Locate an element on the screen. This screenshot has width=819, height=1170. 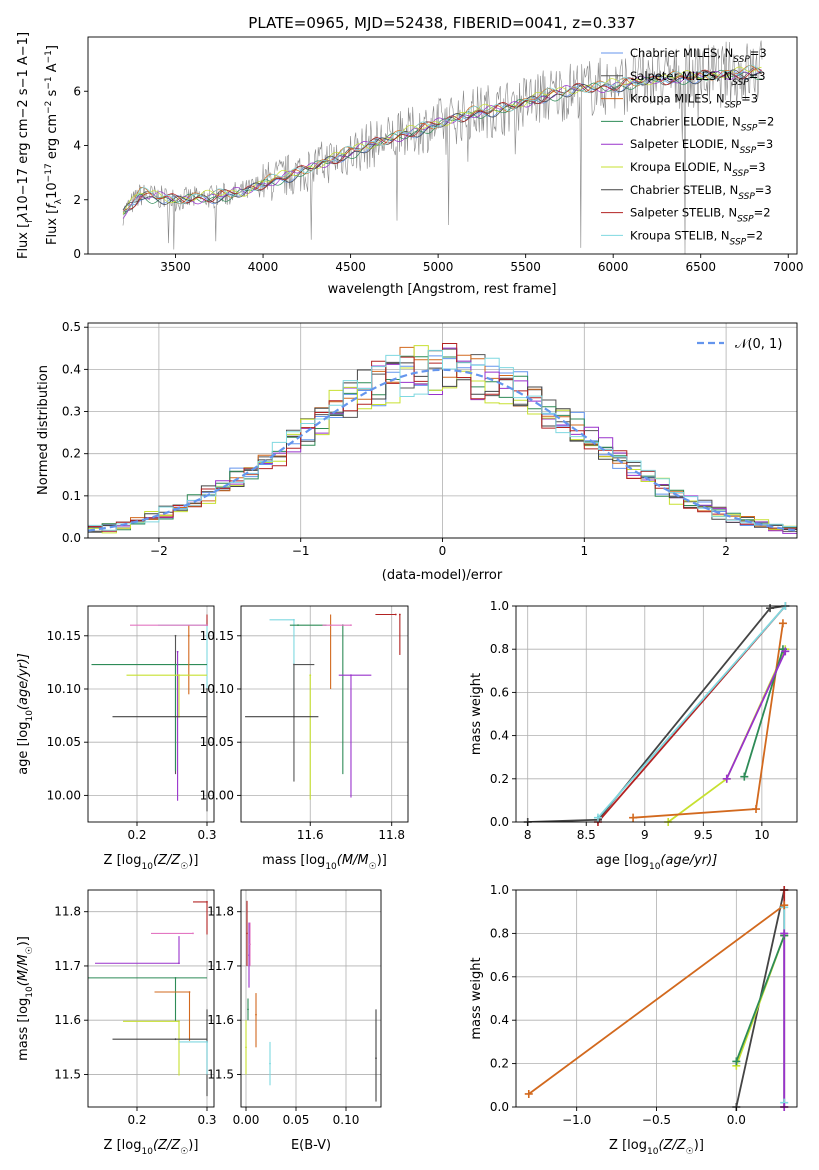
y-axis-label-part: f is located at coordinates (52, 205).